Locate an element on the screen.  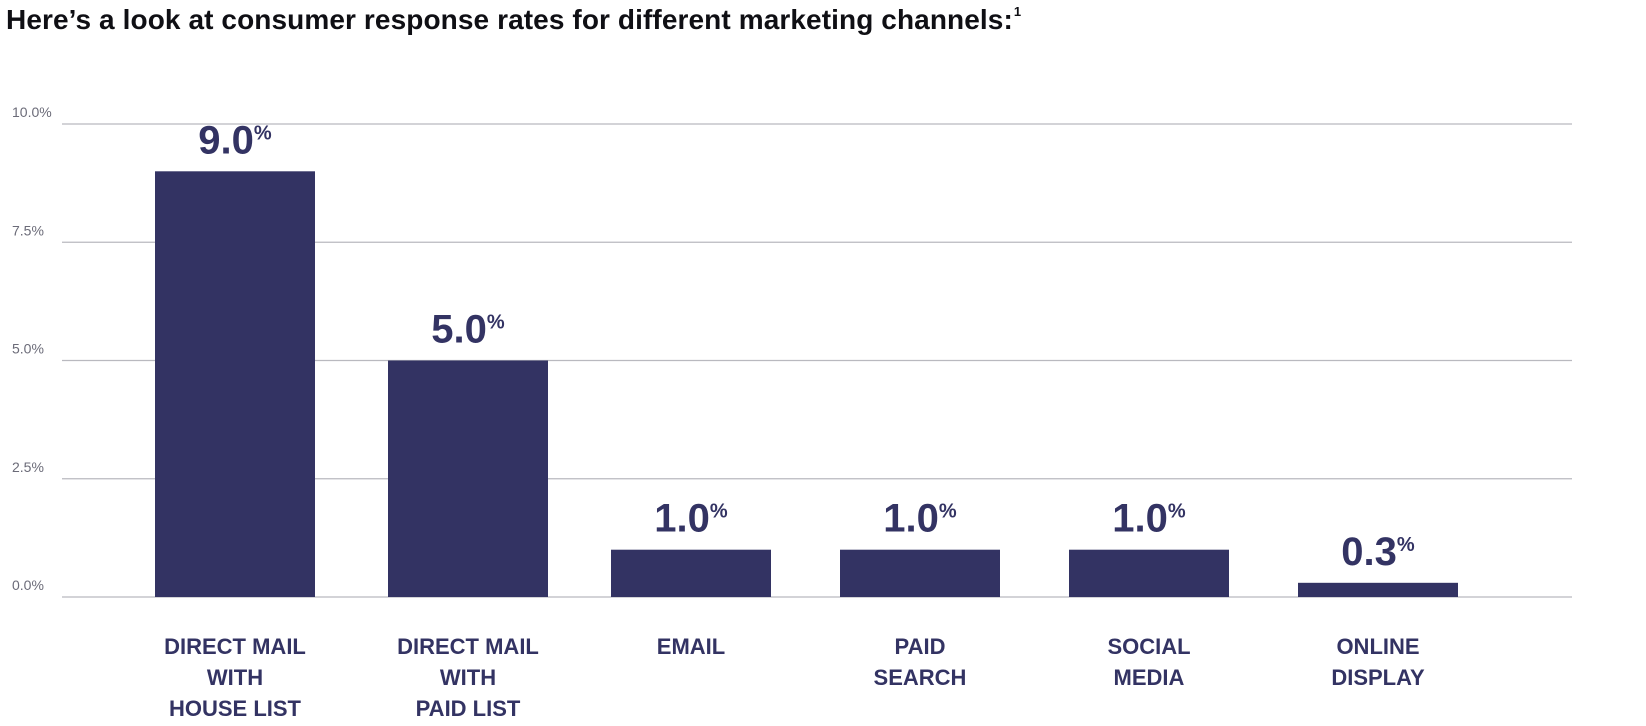
data-label-value: 9.0 is located at coordinates (226, 140).